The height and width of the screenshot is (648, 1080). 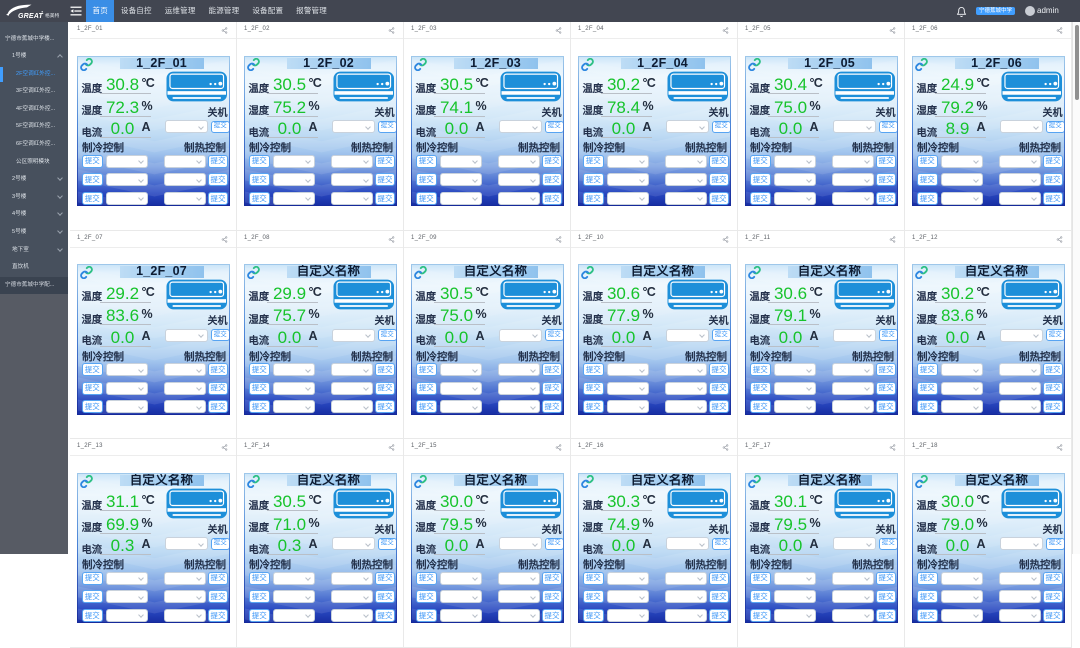 I want to click on svg-text: GREAT, so click(x=31, y=16).